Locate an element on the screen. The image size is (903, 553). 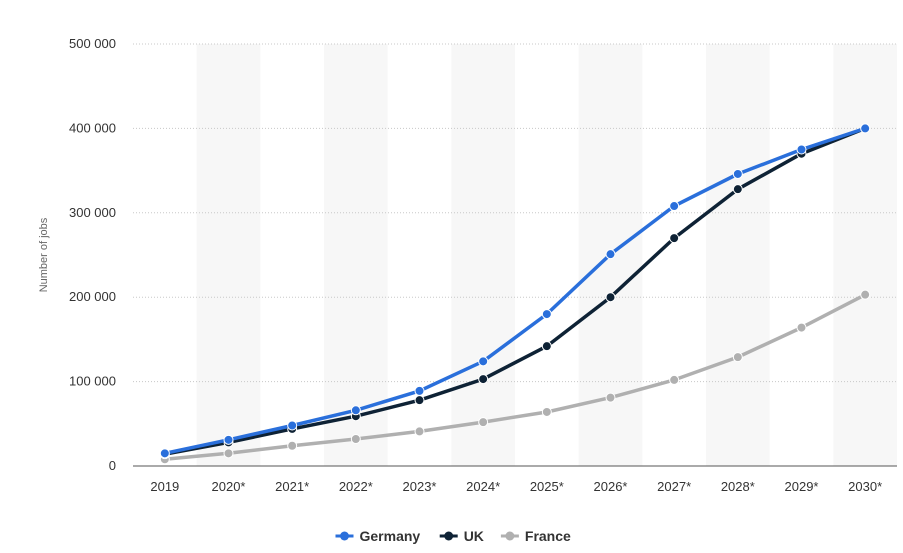
x-tick-label: 2030* is located at coordinates (865, 486).